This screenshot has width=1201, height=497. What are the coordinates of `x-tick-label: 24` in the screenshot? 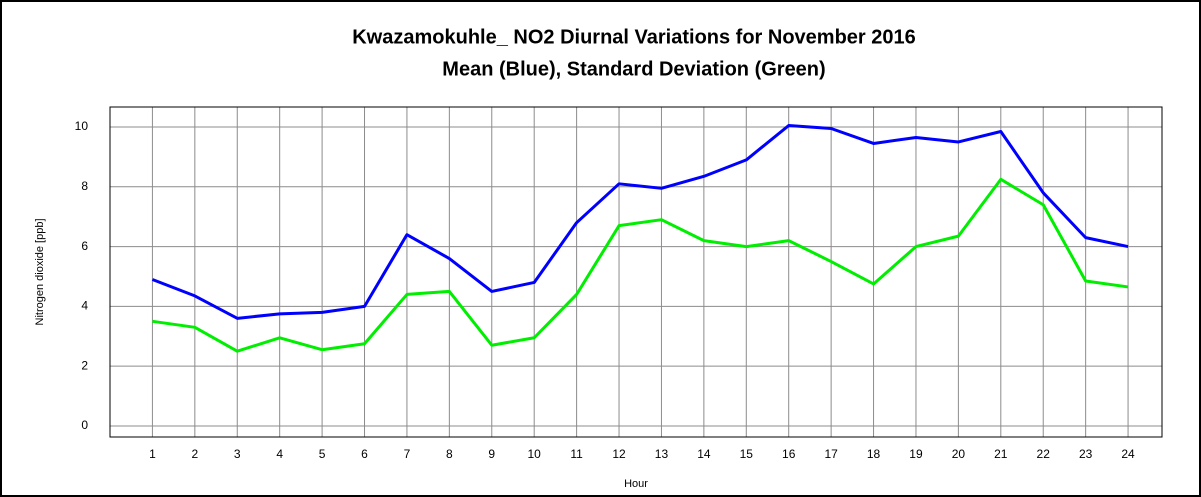 It's located at (1128, 454).